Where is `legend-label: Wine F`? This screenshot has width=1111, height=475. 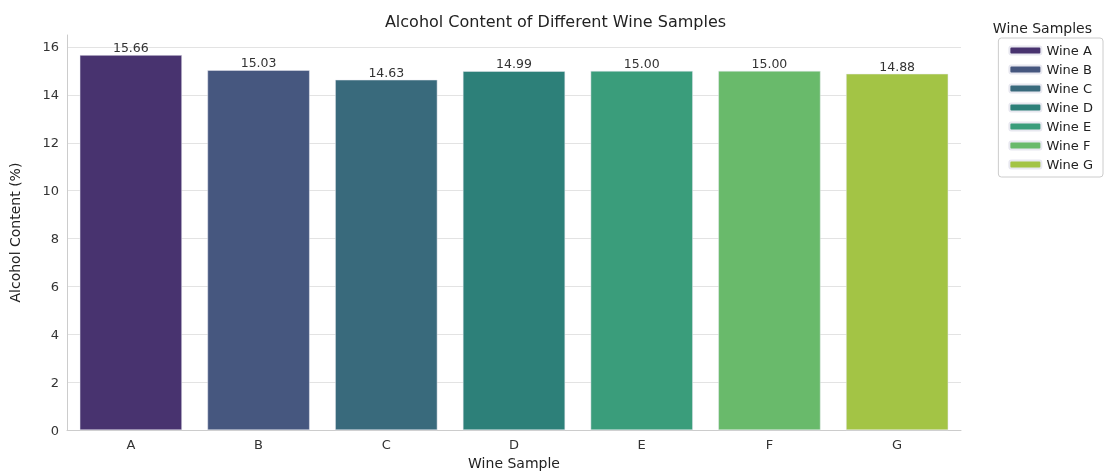
legend-label: Wine F is located at coordinates (1068, 145).